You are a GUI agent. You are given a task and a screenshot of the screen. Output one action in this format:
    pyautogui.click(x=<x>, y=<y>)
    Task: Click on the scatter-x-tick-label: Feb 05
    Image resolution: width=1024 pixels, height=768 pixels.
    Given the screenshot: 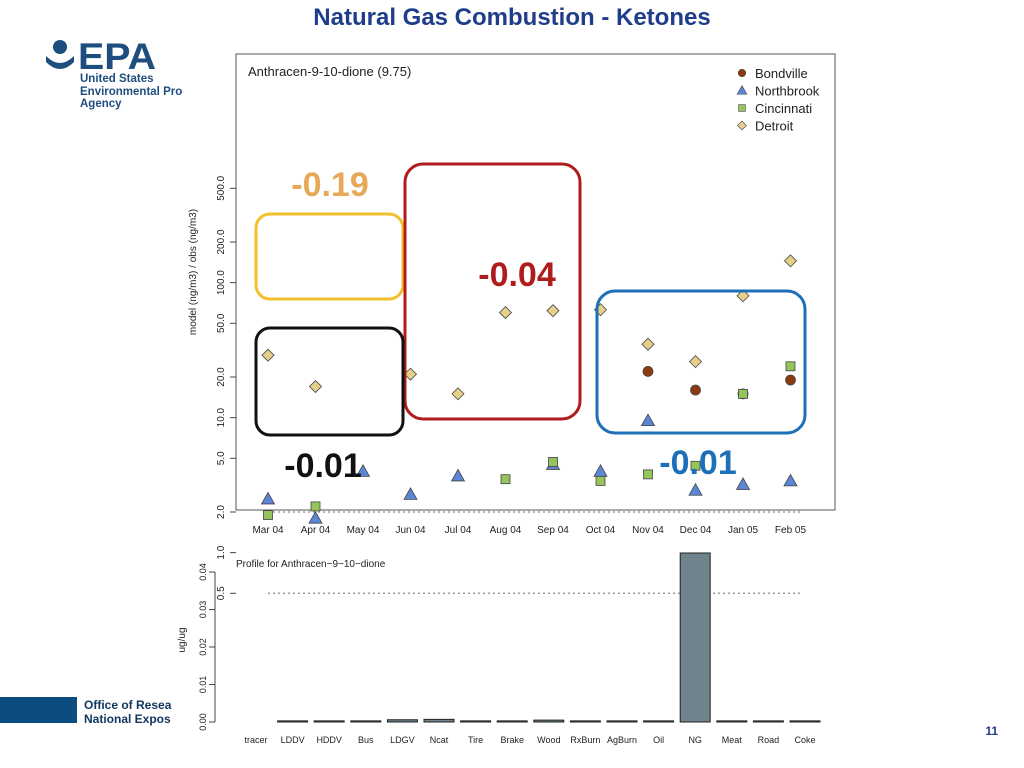 What is the action you would take?
    pyautogui.click(x=791, y=530)
    